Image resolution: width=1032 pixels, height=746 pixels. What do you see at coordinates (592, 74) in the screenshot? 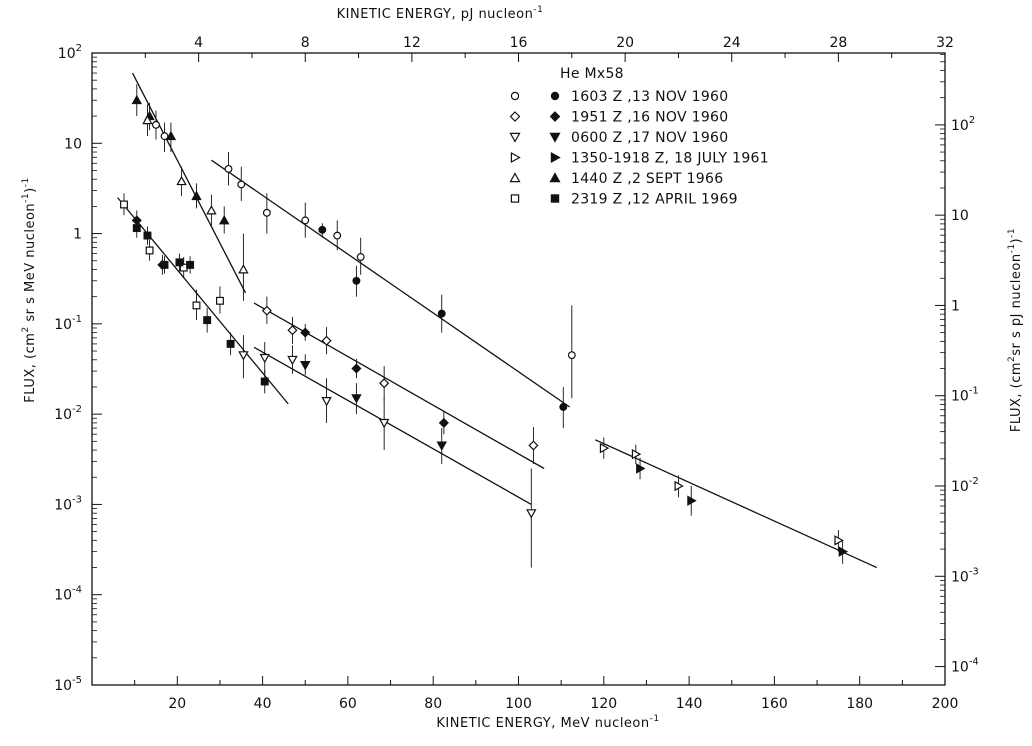
I see `legend-title: He Mx58` at bounding box center [592, 74].